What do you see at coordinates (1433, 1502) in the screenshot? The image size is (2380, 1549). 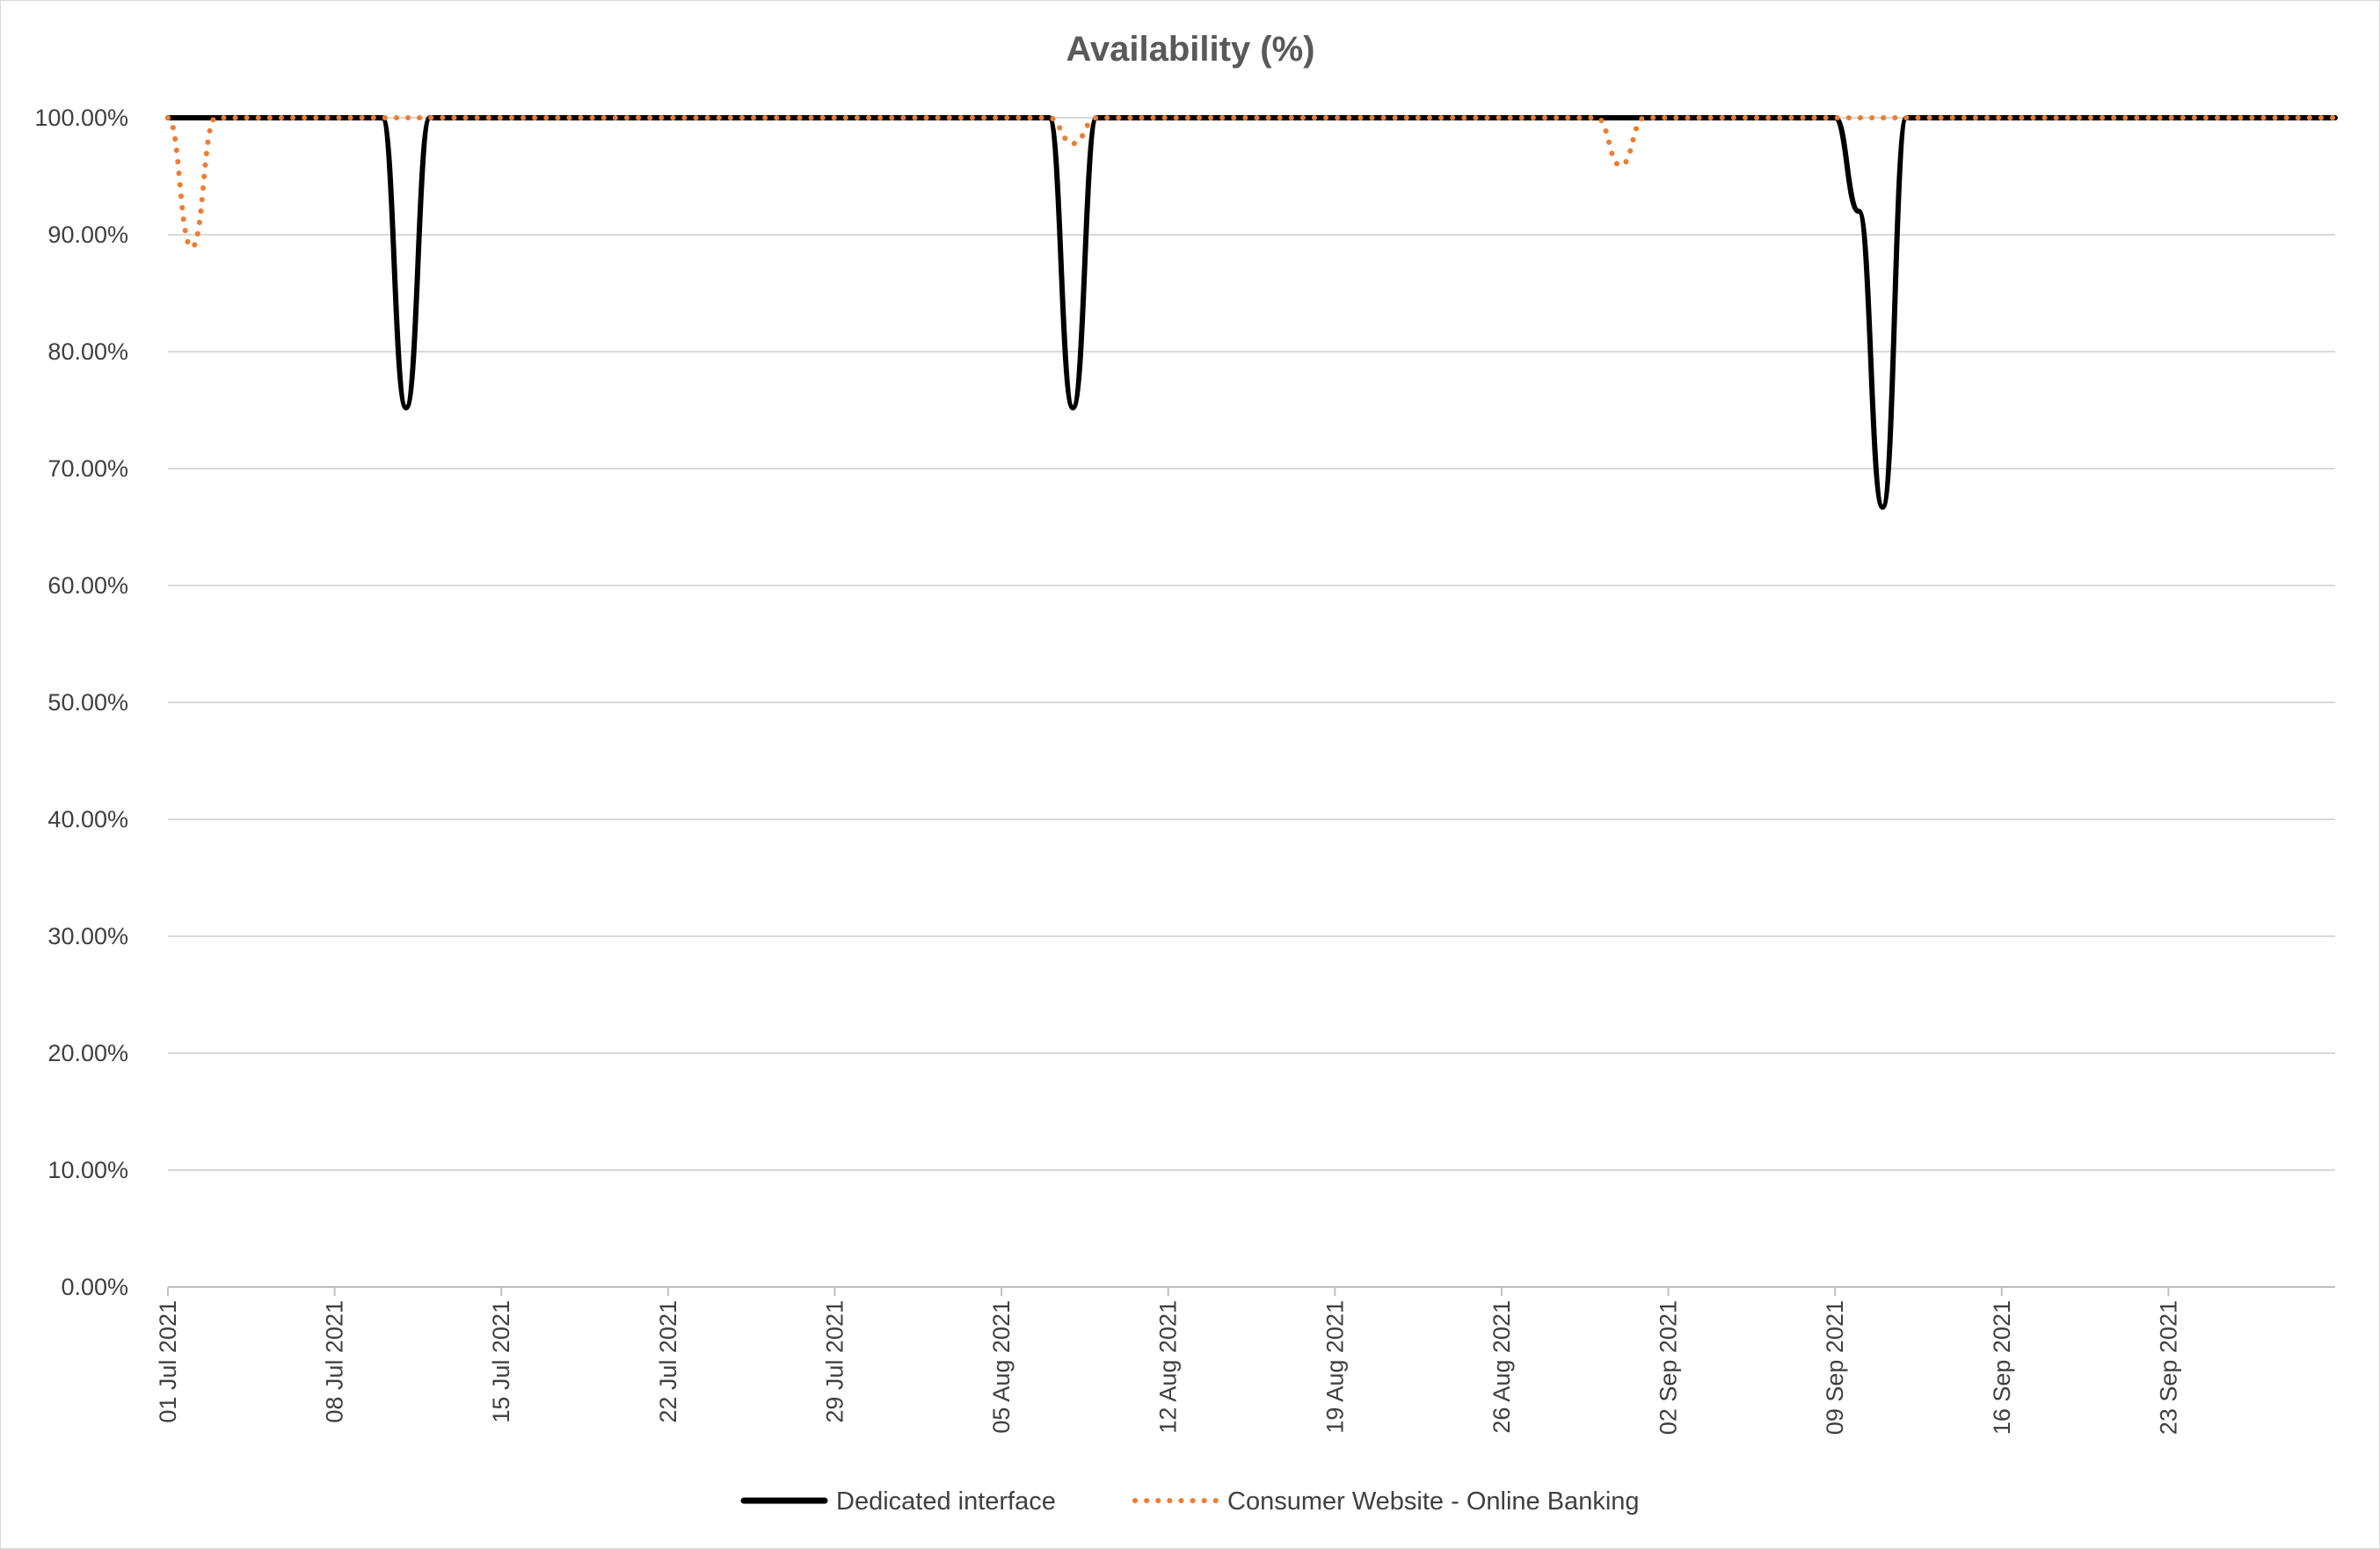 I see `legend-label: Consumer Website - Online Banking` at bounding box center [1433, 1502].